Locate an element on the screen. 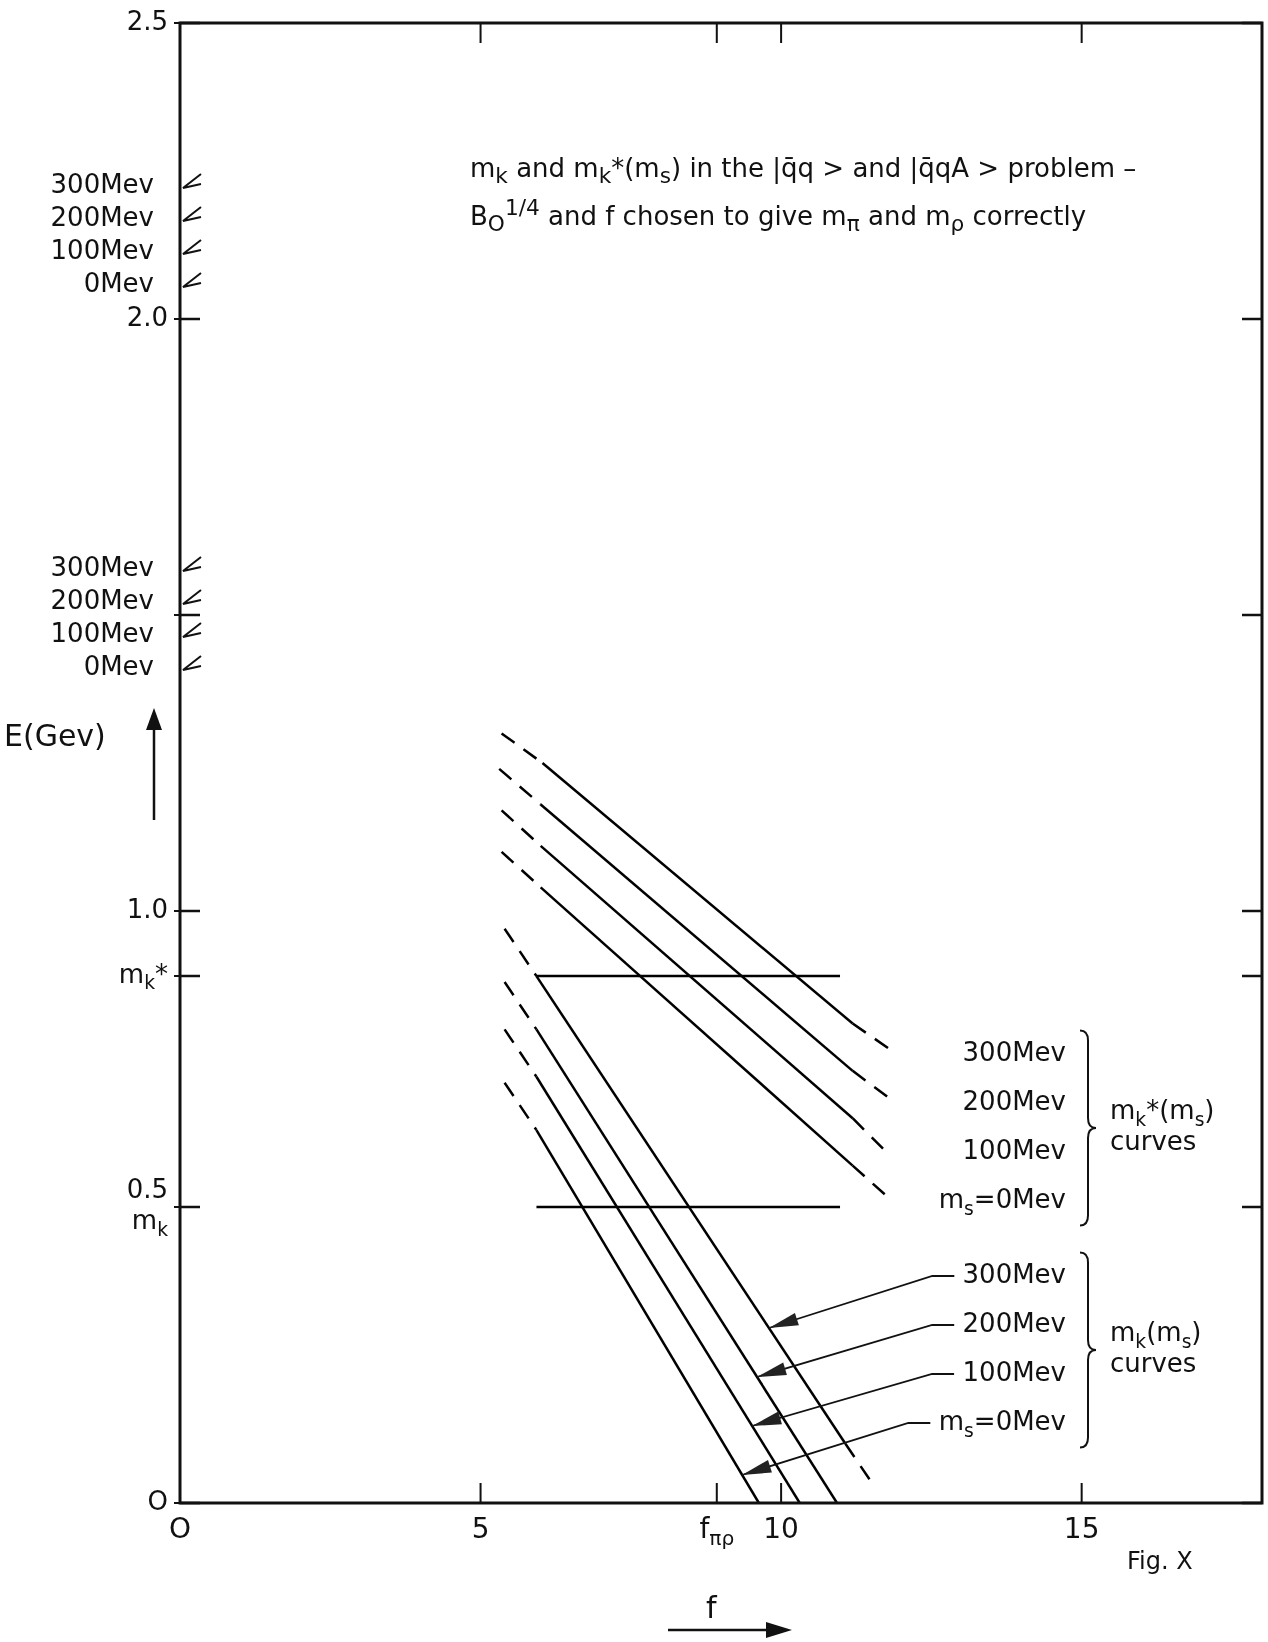  x-tick-label: 10 is located at coordinates (781, 1529).